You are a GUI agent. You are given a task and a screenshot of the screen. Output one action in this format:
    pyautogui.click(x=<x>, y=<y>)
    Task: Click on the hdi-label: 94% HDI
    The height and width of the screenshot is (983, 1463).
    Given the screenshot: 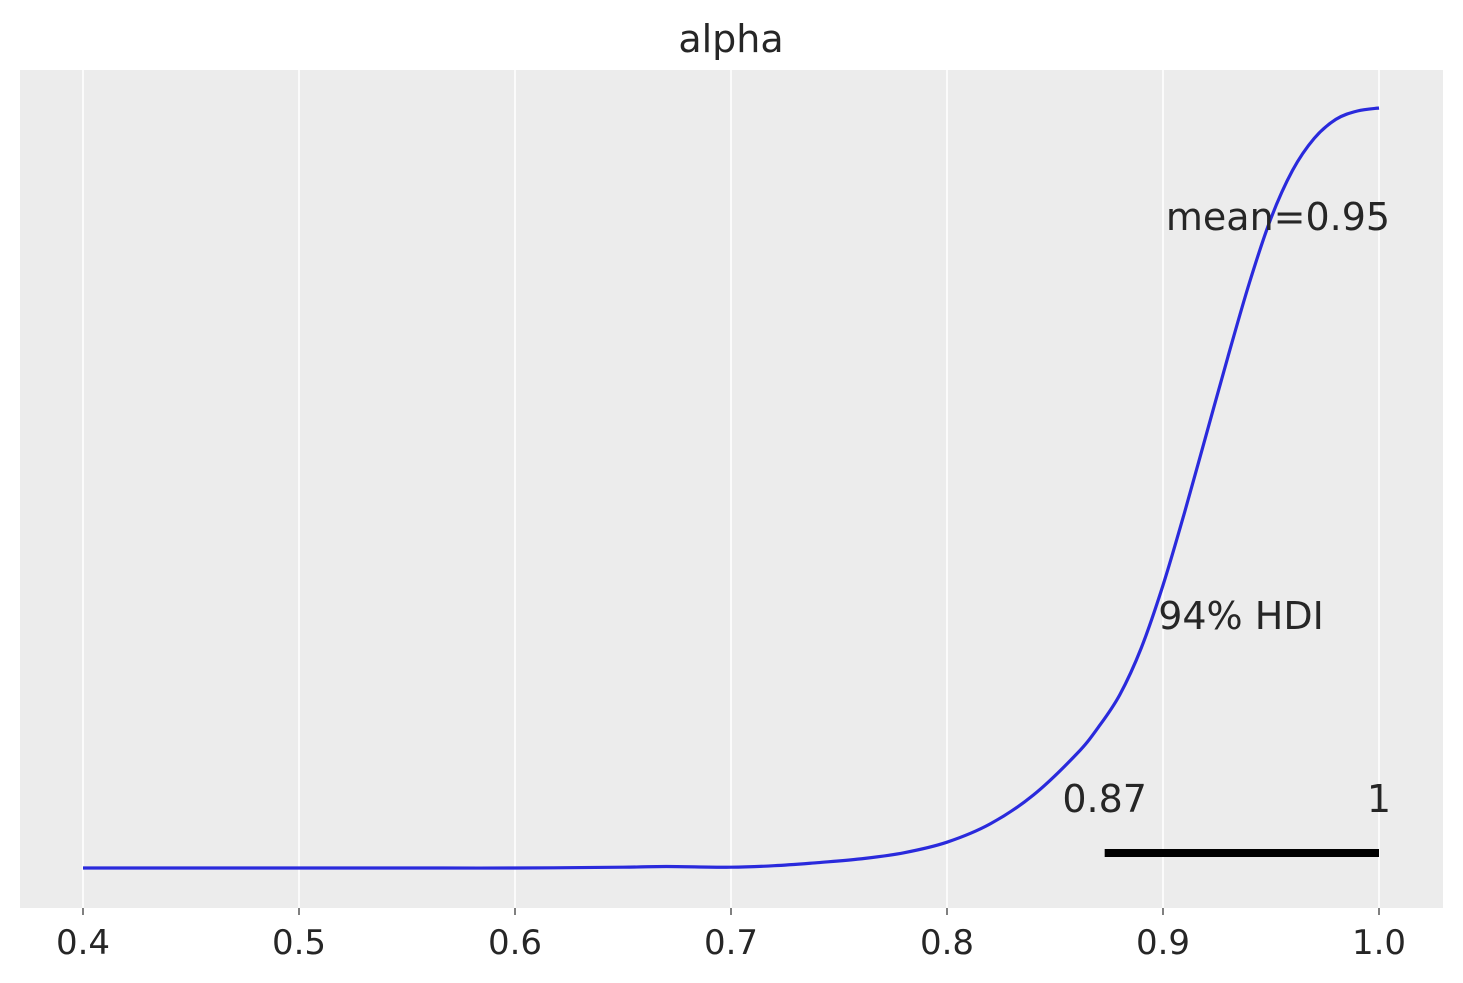 What is the action you would take?
    pyautogui.click(x=1241, y=616)
    